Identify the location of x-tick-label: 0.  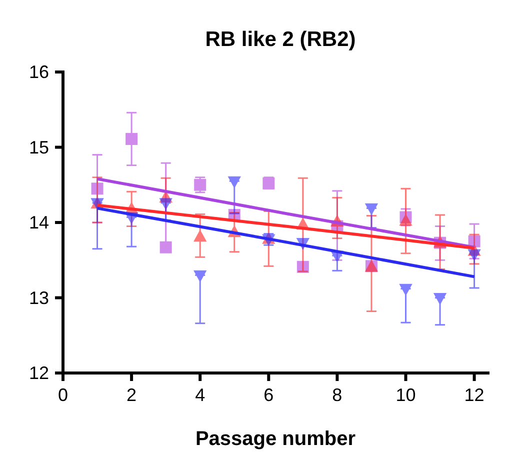
(63, 395).